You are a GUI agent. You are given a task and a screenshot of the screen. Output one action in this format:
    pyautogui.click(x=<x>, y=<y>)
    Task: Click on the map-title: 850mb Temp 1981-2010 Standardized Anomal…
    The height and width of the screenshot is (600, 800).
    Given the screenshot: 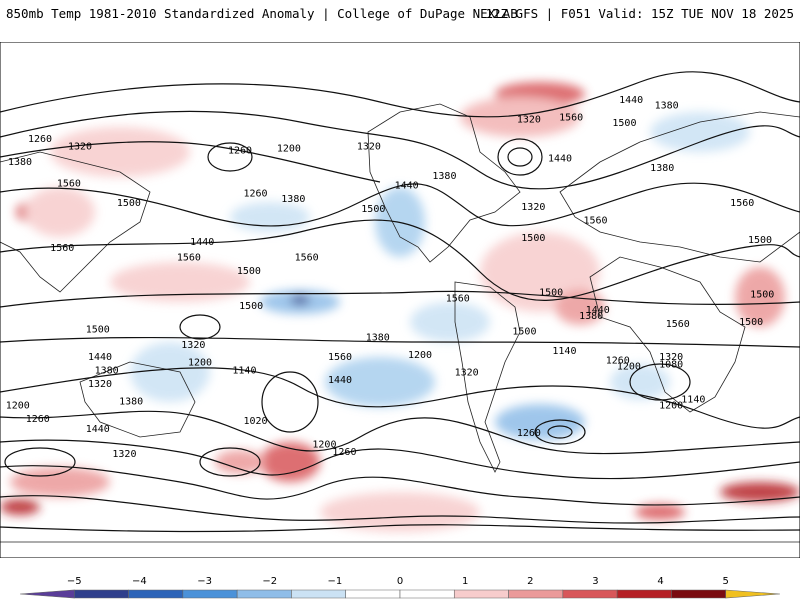 What is the action you would take?
    pyautogui.click(x=262, y=13)
    